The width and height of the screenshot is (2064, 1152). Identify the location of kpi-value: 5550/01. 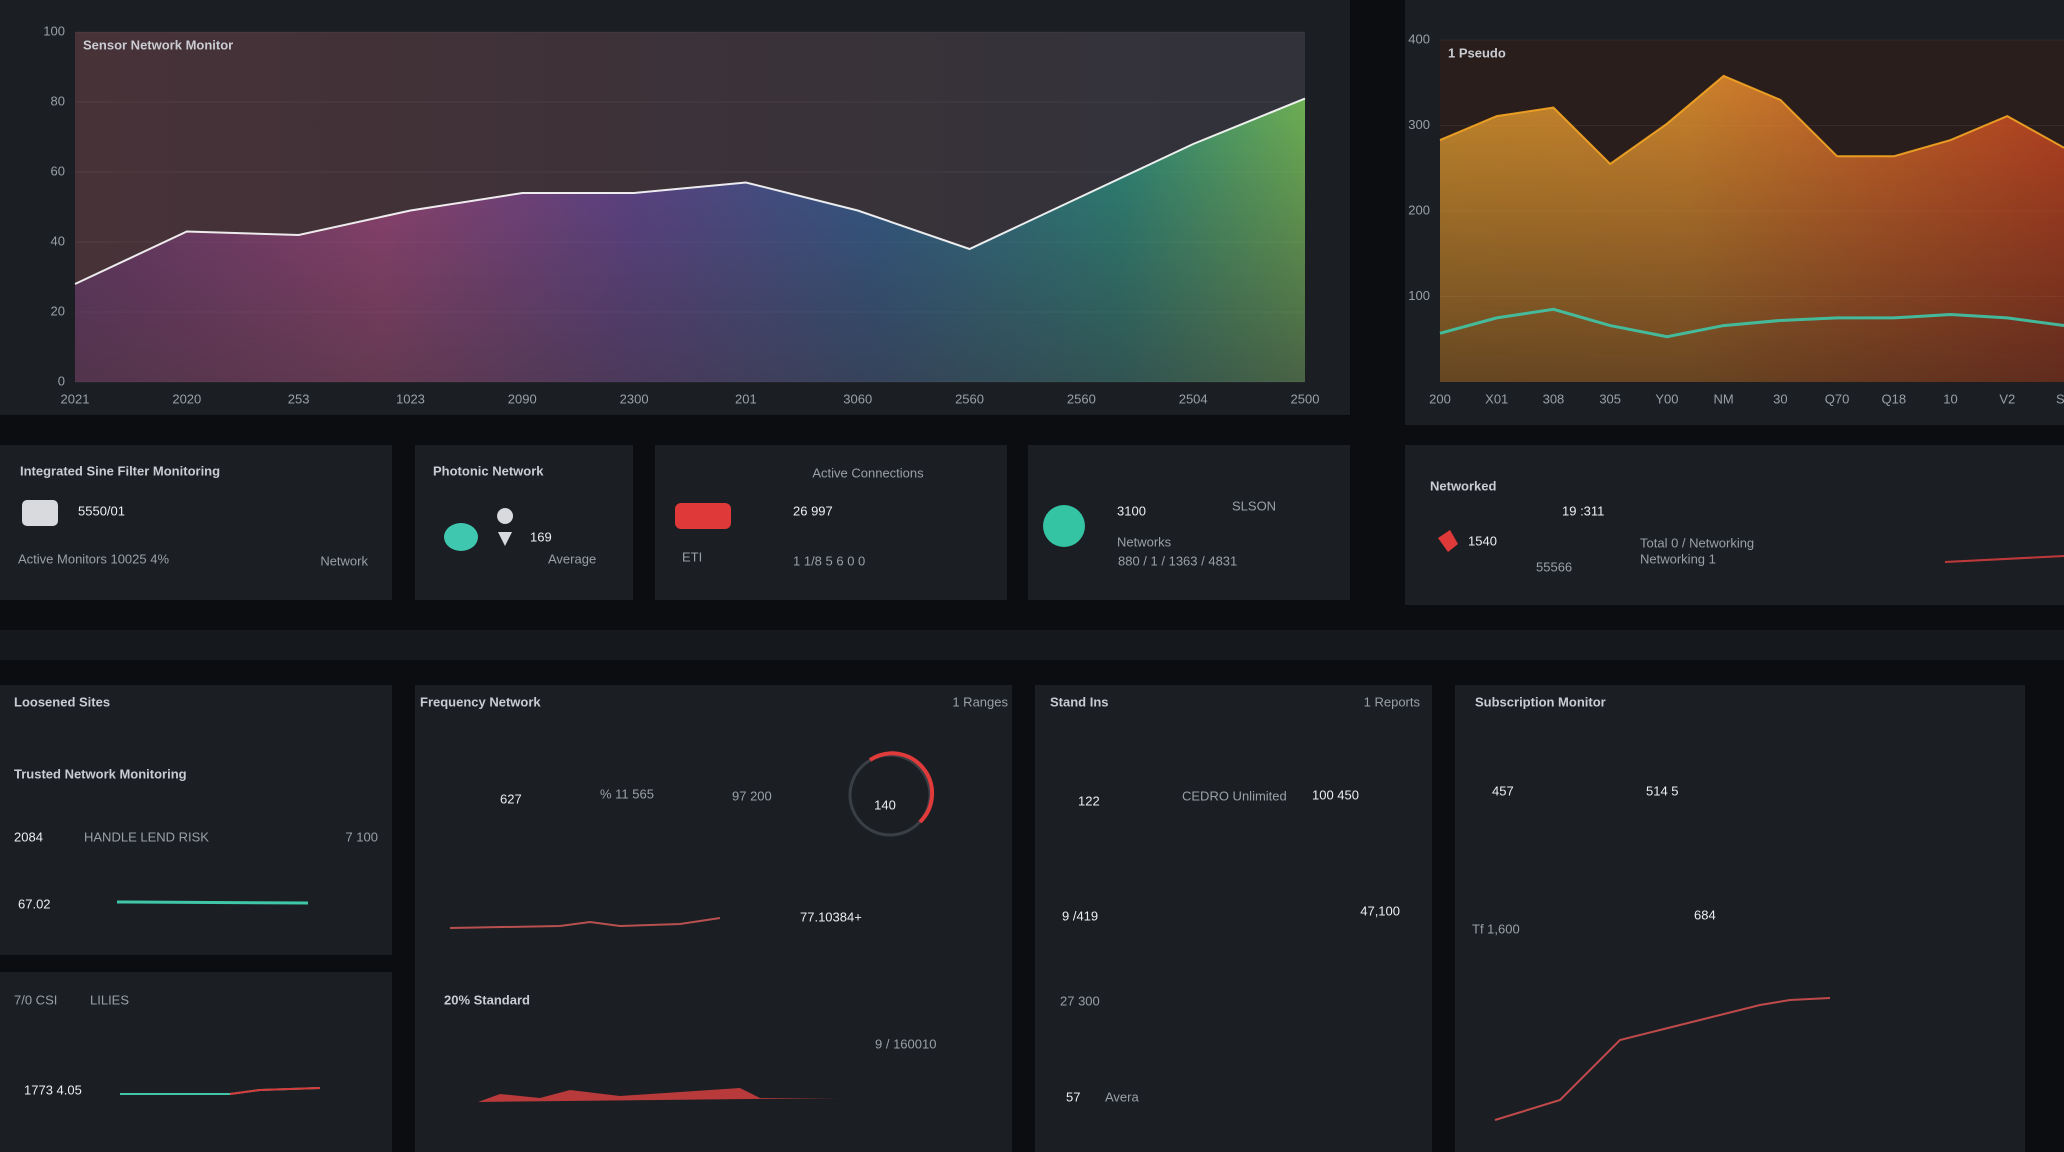
(101, 510).